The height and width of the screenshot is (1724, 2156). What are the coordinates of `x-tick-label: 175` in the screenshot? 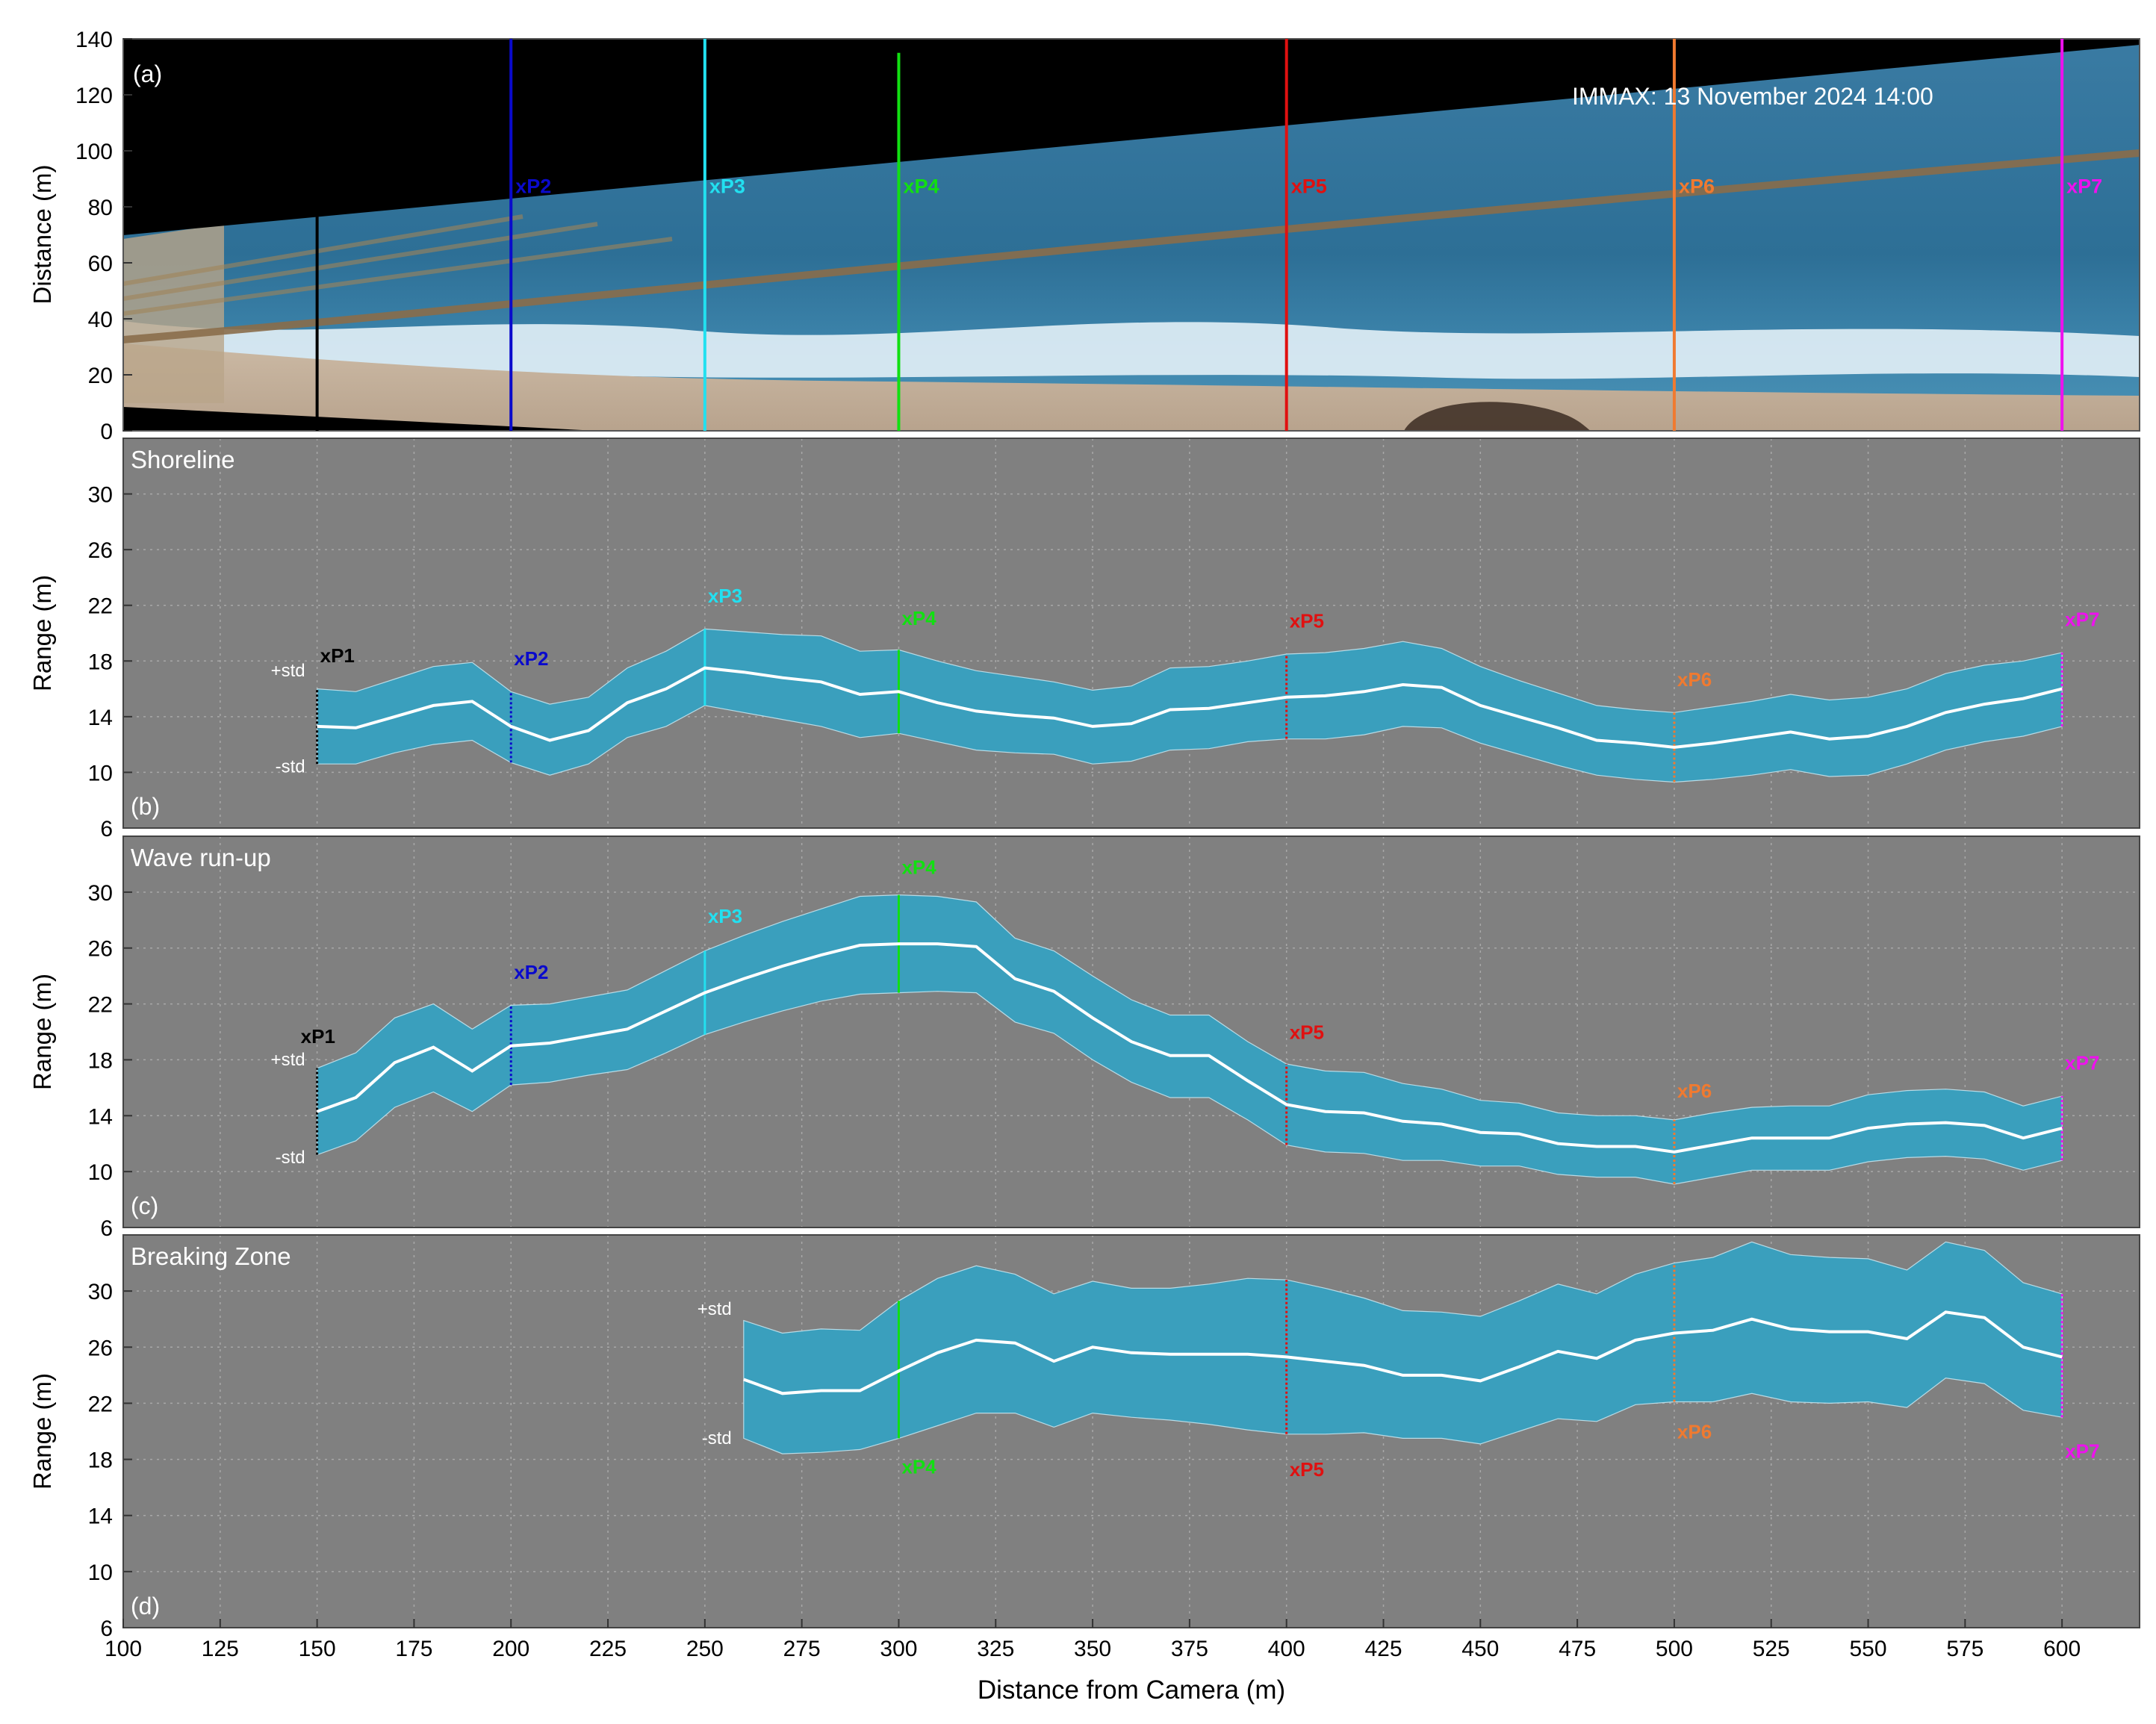 It's located at (413, 1649).